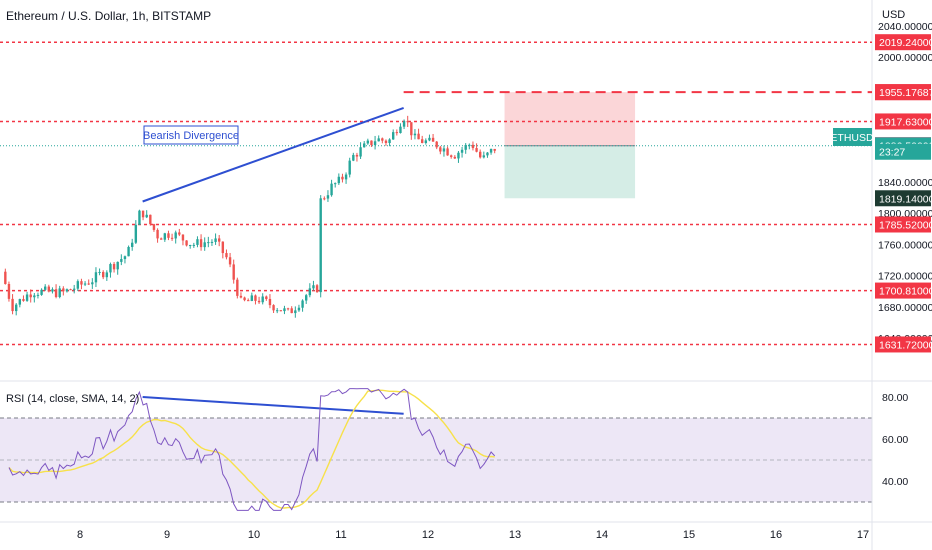 This screenshot has width=932, height=550. What do you see at coordinates (191, 135) in the screenshot?
I see `bearish-divergence-box` at bounding box center [191, 135].